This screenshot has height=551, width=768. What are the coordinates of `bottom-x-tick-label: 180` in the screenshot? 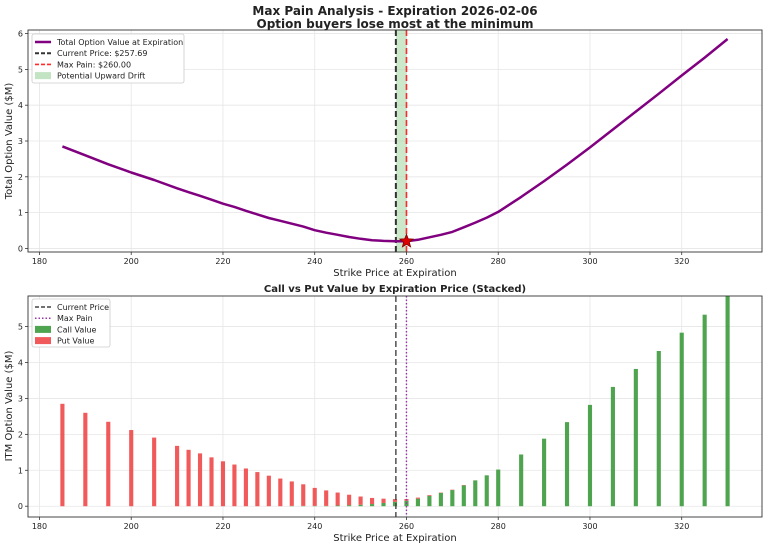 It's located at (39, 526).